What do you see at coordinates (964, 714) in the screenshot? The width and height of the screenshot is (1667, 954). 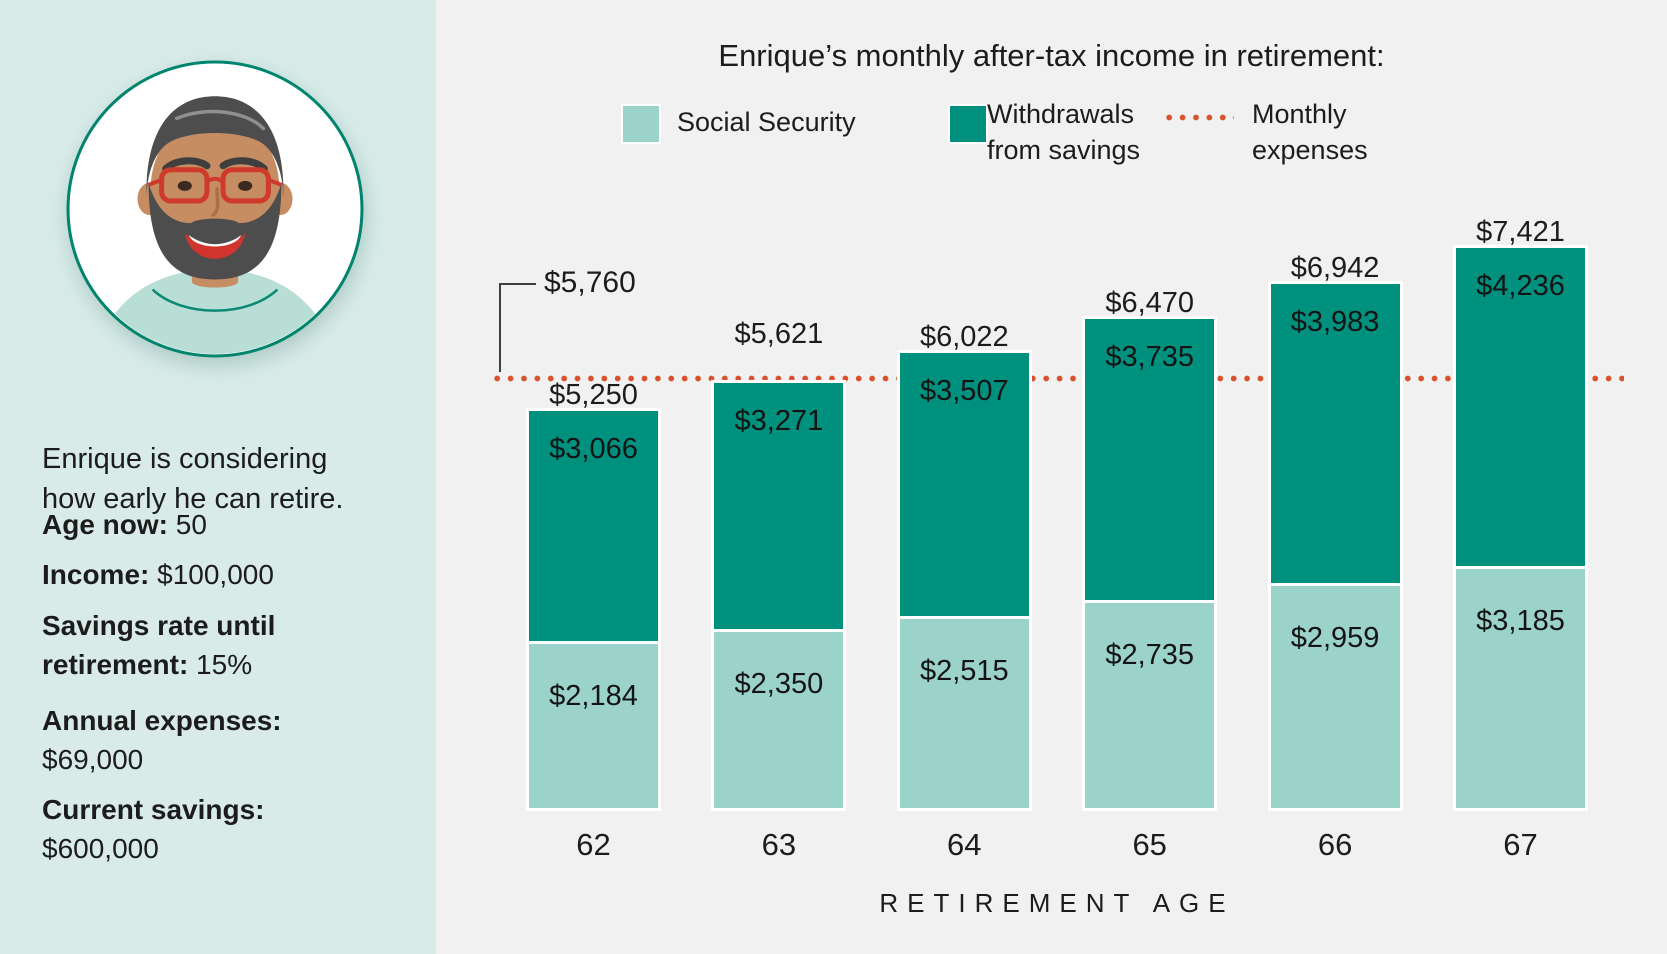 I see `social-security-segment-64: $2,515` at bounding box center [964, 714].